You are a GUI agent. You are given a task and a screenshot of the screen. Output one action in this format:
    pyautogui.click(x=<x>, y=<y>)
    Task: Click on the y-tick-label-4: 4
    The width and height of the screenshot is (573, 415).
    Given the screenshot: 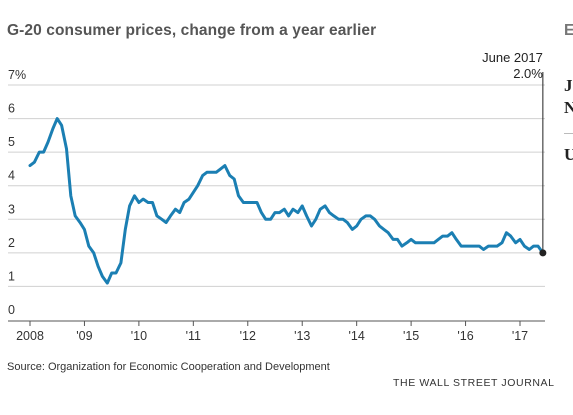 What is the action you would take?
    pyautogui.click(x=11, y=176)
    